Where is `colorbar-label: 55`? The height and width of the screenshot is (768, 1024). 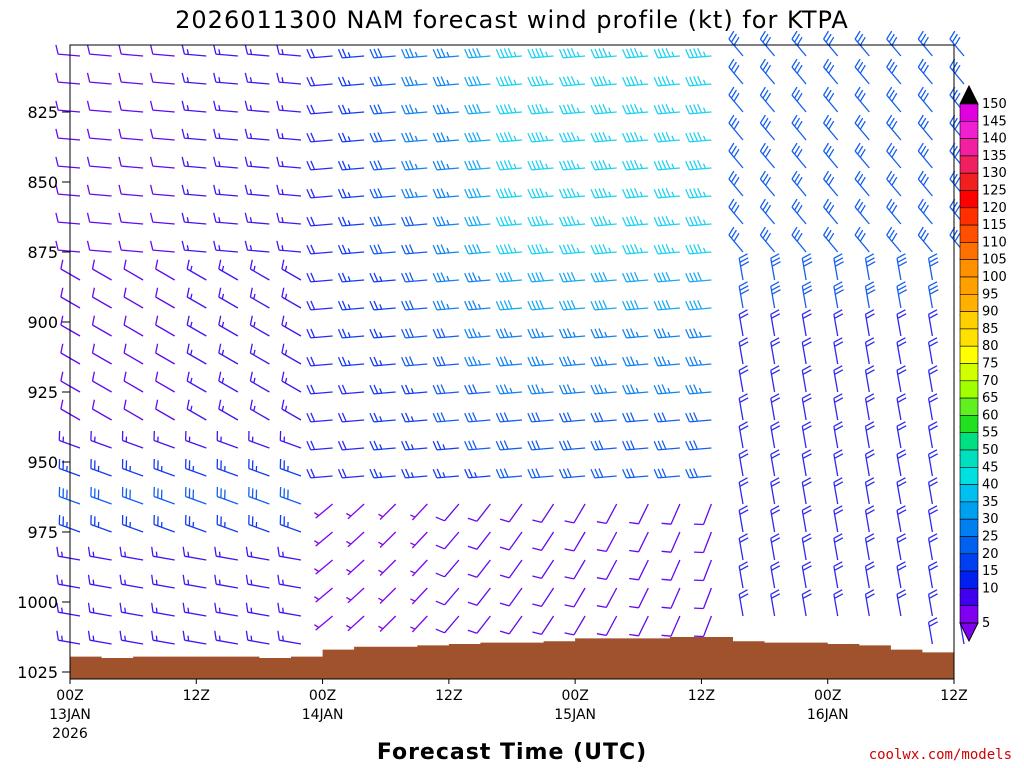 colorbar-label: 55 is located at coordinates (990, 433).